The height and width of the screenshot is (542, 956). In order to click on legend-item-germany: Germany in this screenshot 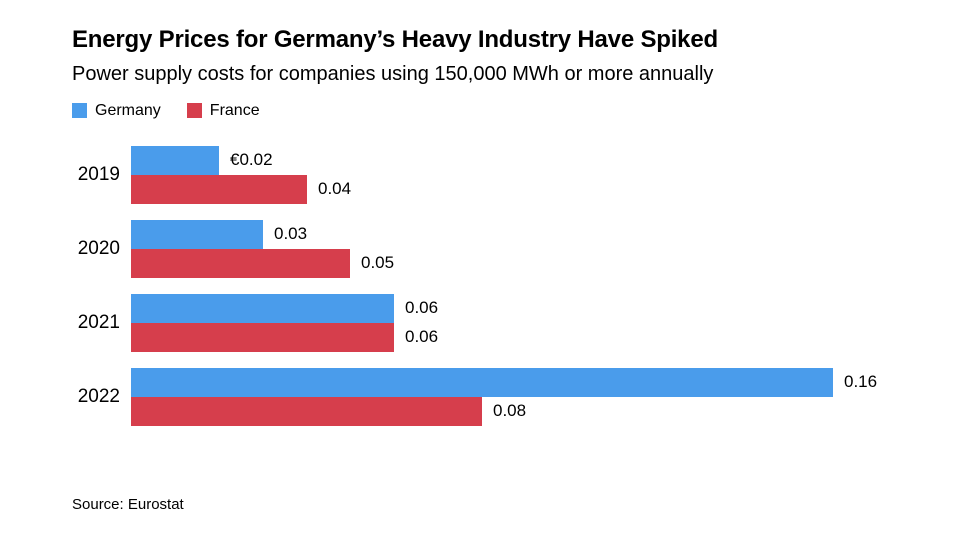, I will do `click(116, 111)`.